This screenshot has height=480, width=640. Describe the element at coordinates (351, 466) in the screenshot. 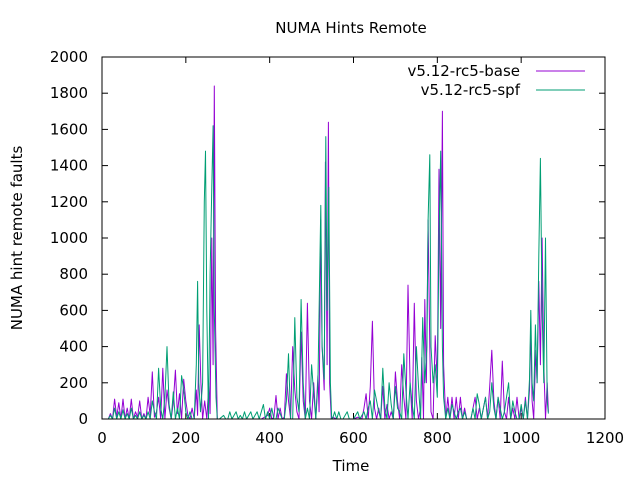

I see `x-axis-label: Time` at that location.